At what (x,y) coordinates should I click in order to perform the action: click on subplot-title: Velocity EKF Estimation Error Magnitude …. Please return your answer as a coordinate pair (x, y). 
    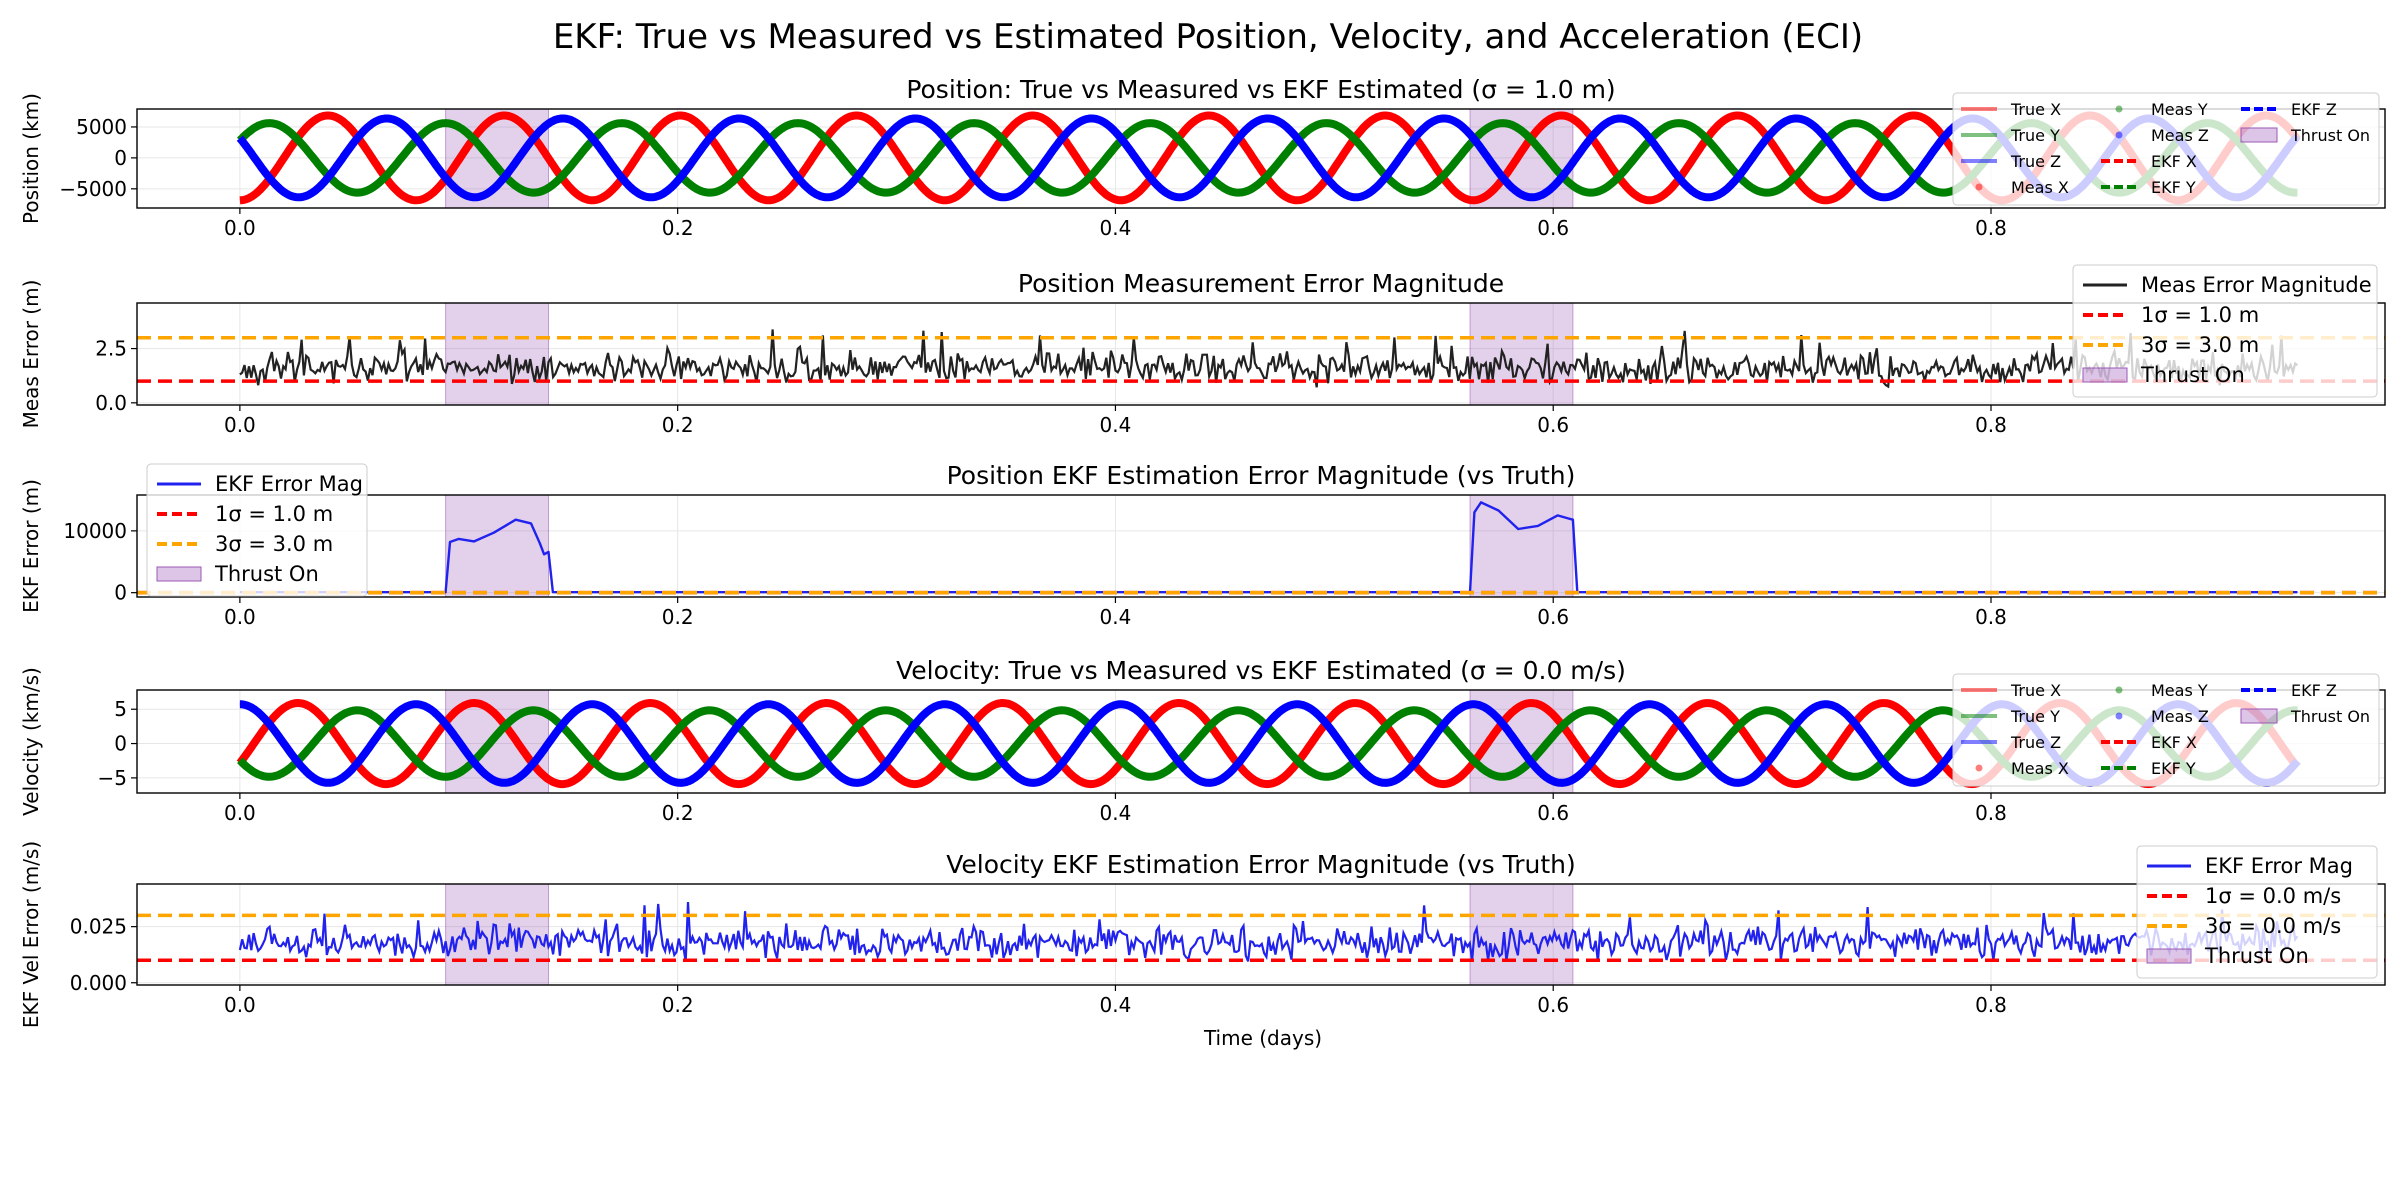
    Looking at the image, I should click on (1261, 864).